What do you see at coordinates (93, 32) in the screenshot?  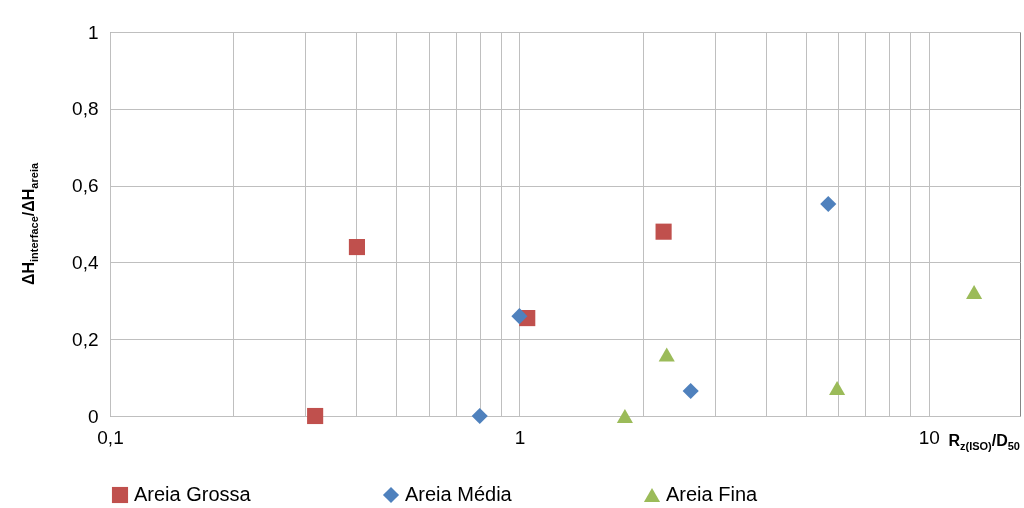 I see `y-tick-label: 1` at bounding box center [93, 32].